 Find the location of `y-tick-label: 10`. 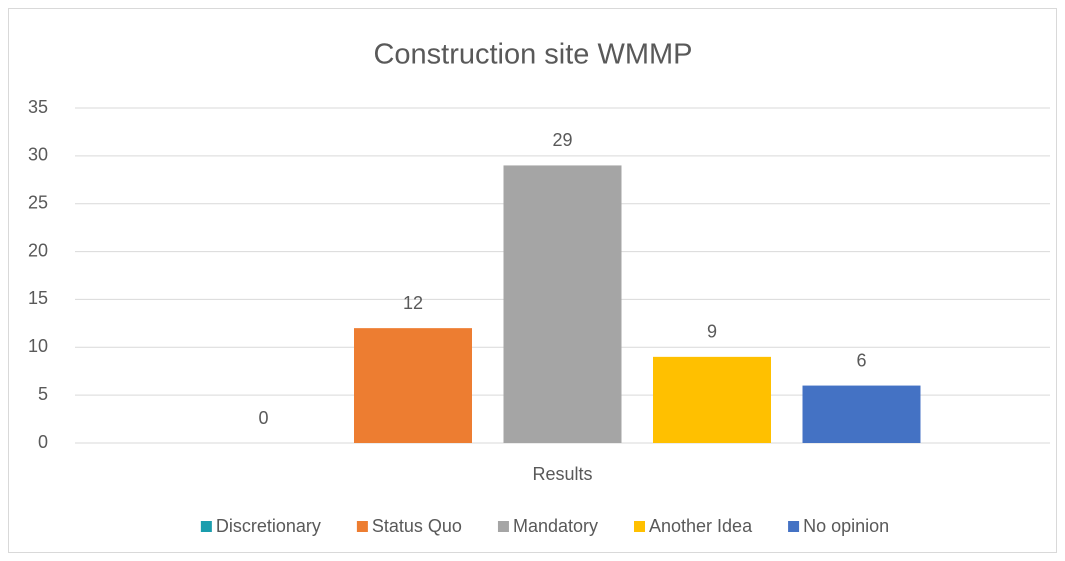

y-tick-label: 10 is located at coordinates (38, 346).